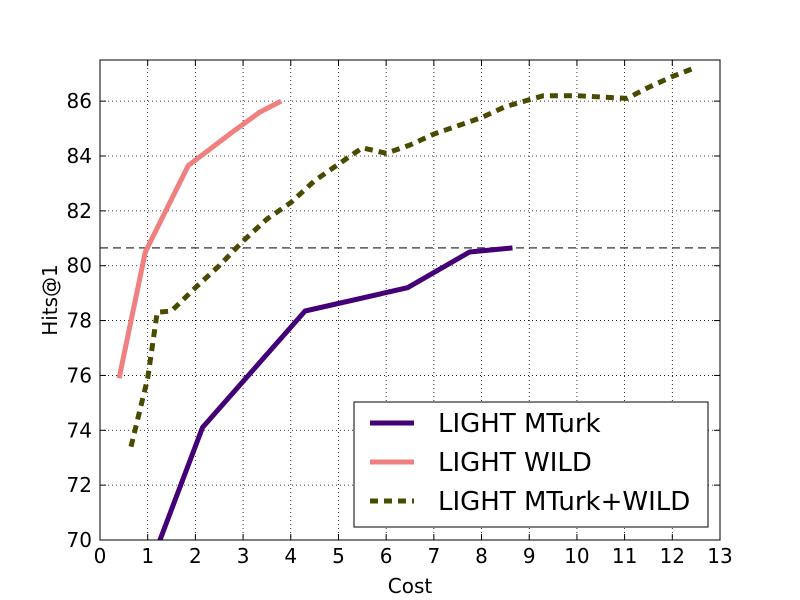  What do you see at coordinates (147, 556) in the screenshot?
I see `x-tick-label: 1` at bounding box center [147, 556].